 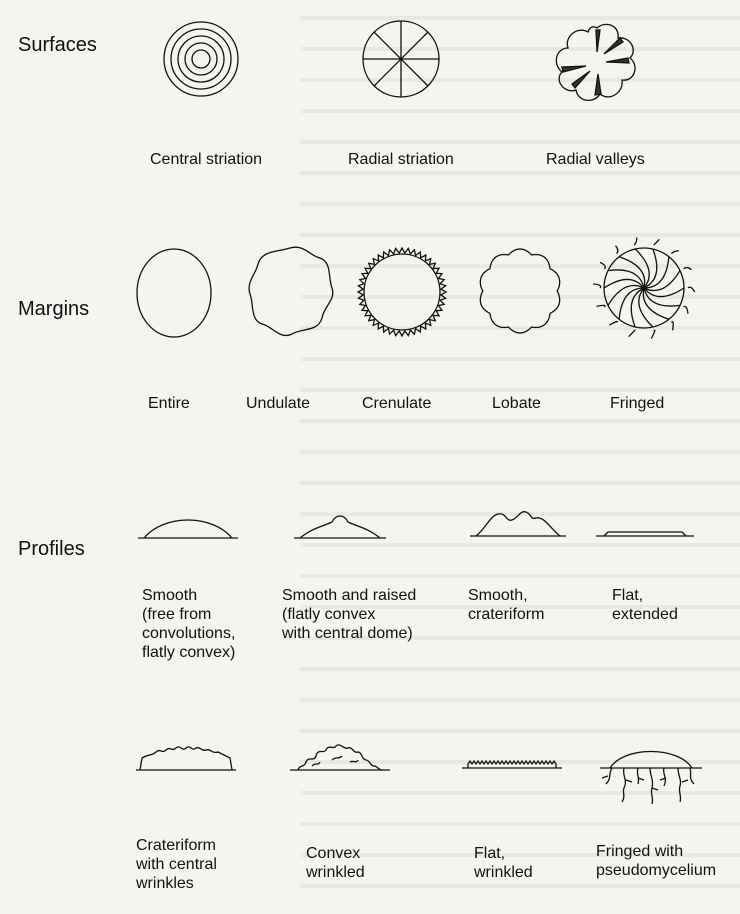 I want to click on label-crenulate: Crenulate, so click(x=397, y=403).